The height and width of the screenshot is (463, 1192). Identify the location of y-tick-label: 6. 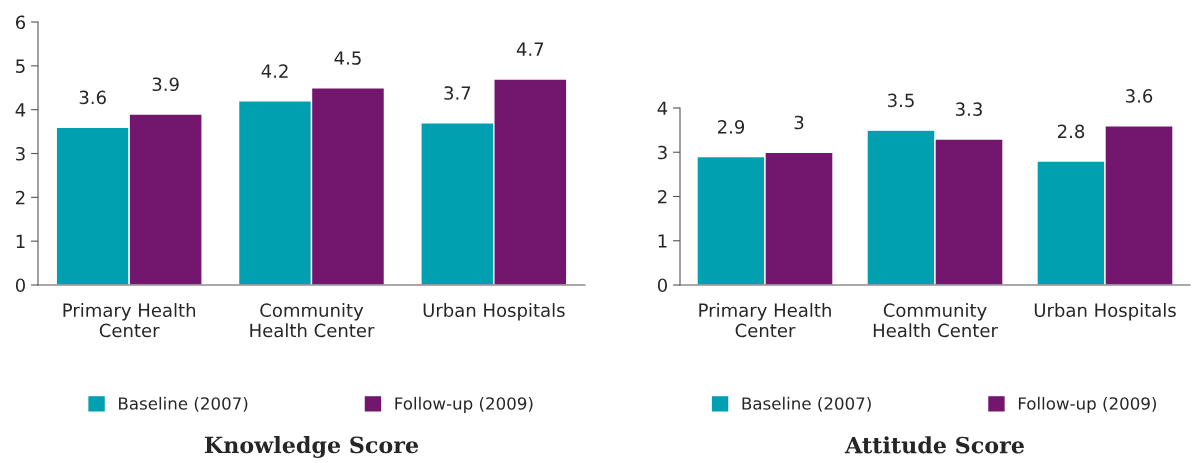
(20, 22).